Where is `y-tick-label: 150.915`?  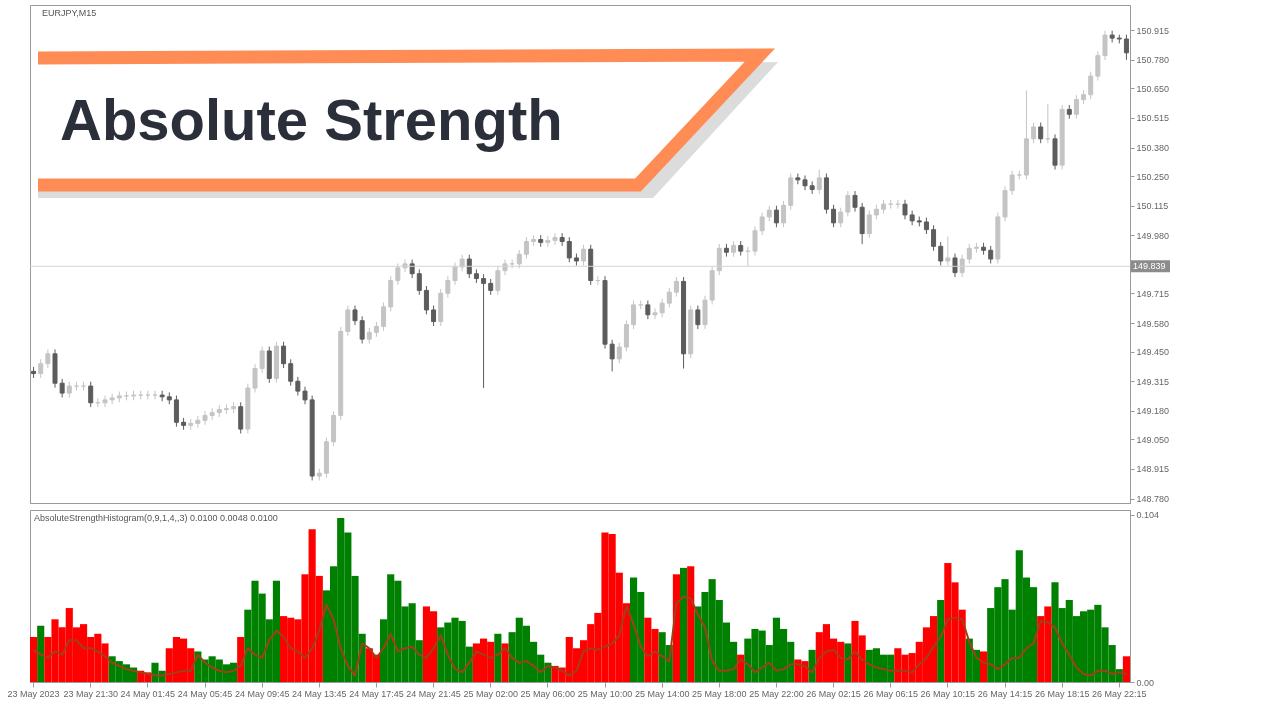
y-tick-label: 150.915 is located at coordinates (1153, 30).